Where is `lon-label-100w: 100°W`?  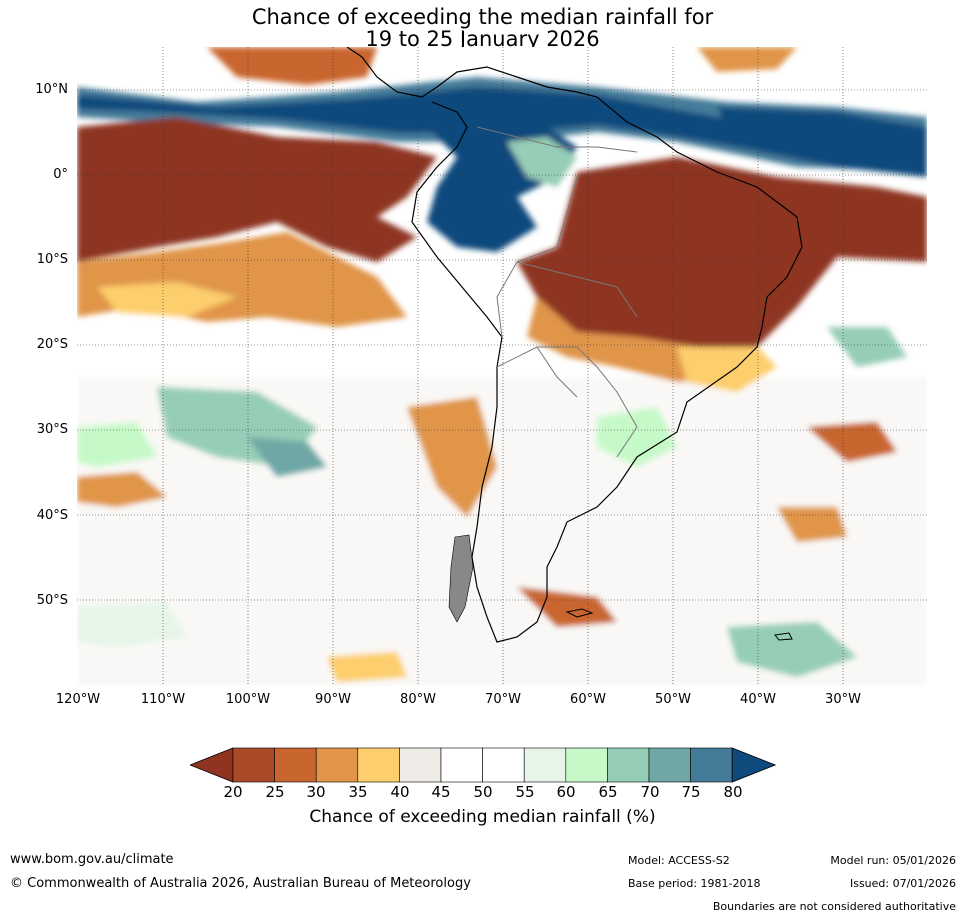 lon-label-100w: 100°W is located at coordinates (248, 699).